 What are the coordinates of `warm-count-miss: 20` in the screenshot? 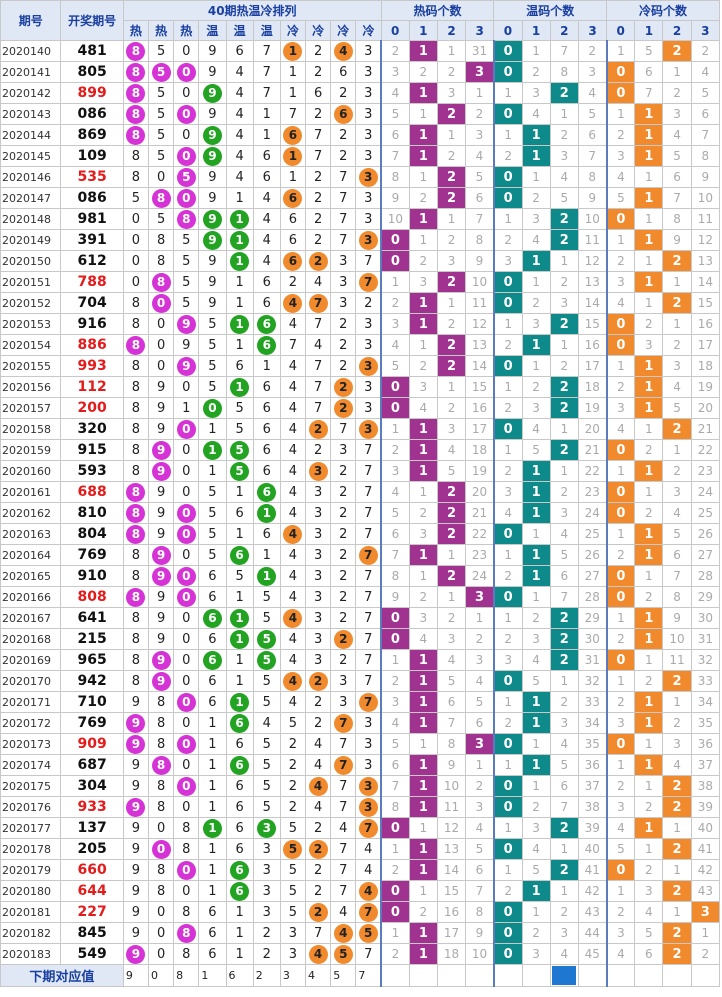 It's located at (592, 429).